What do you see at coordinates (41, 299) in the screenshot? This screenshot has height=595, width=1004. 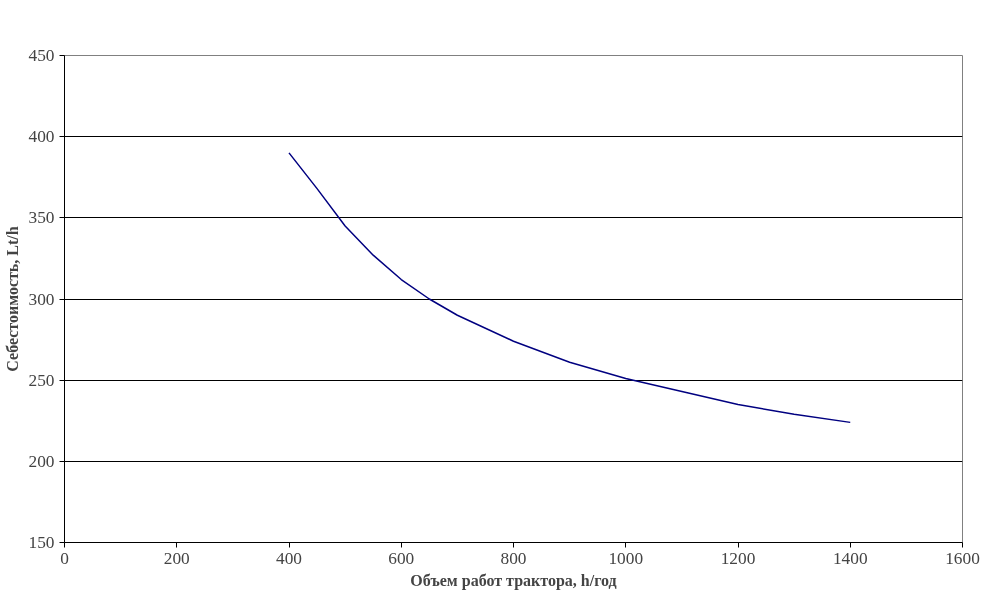 I see `y-tick-label: 300` at bounding box center [41, 299].